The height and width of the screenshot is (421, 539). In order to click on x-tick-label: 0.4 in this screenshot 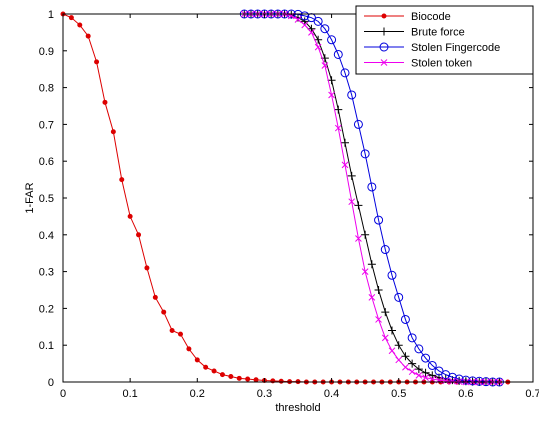, I will do `click(331, 394)`.